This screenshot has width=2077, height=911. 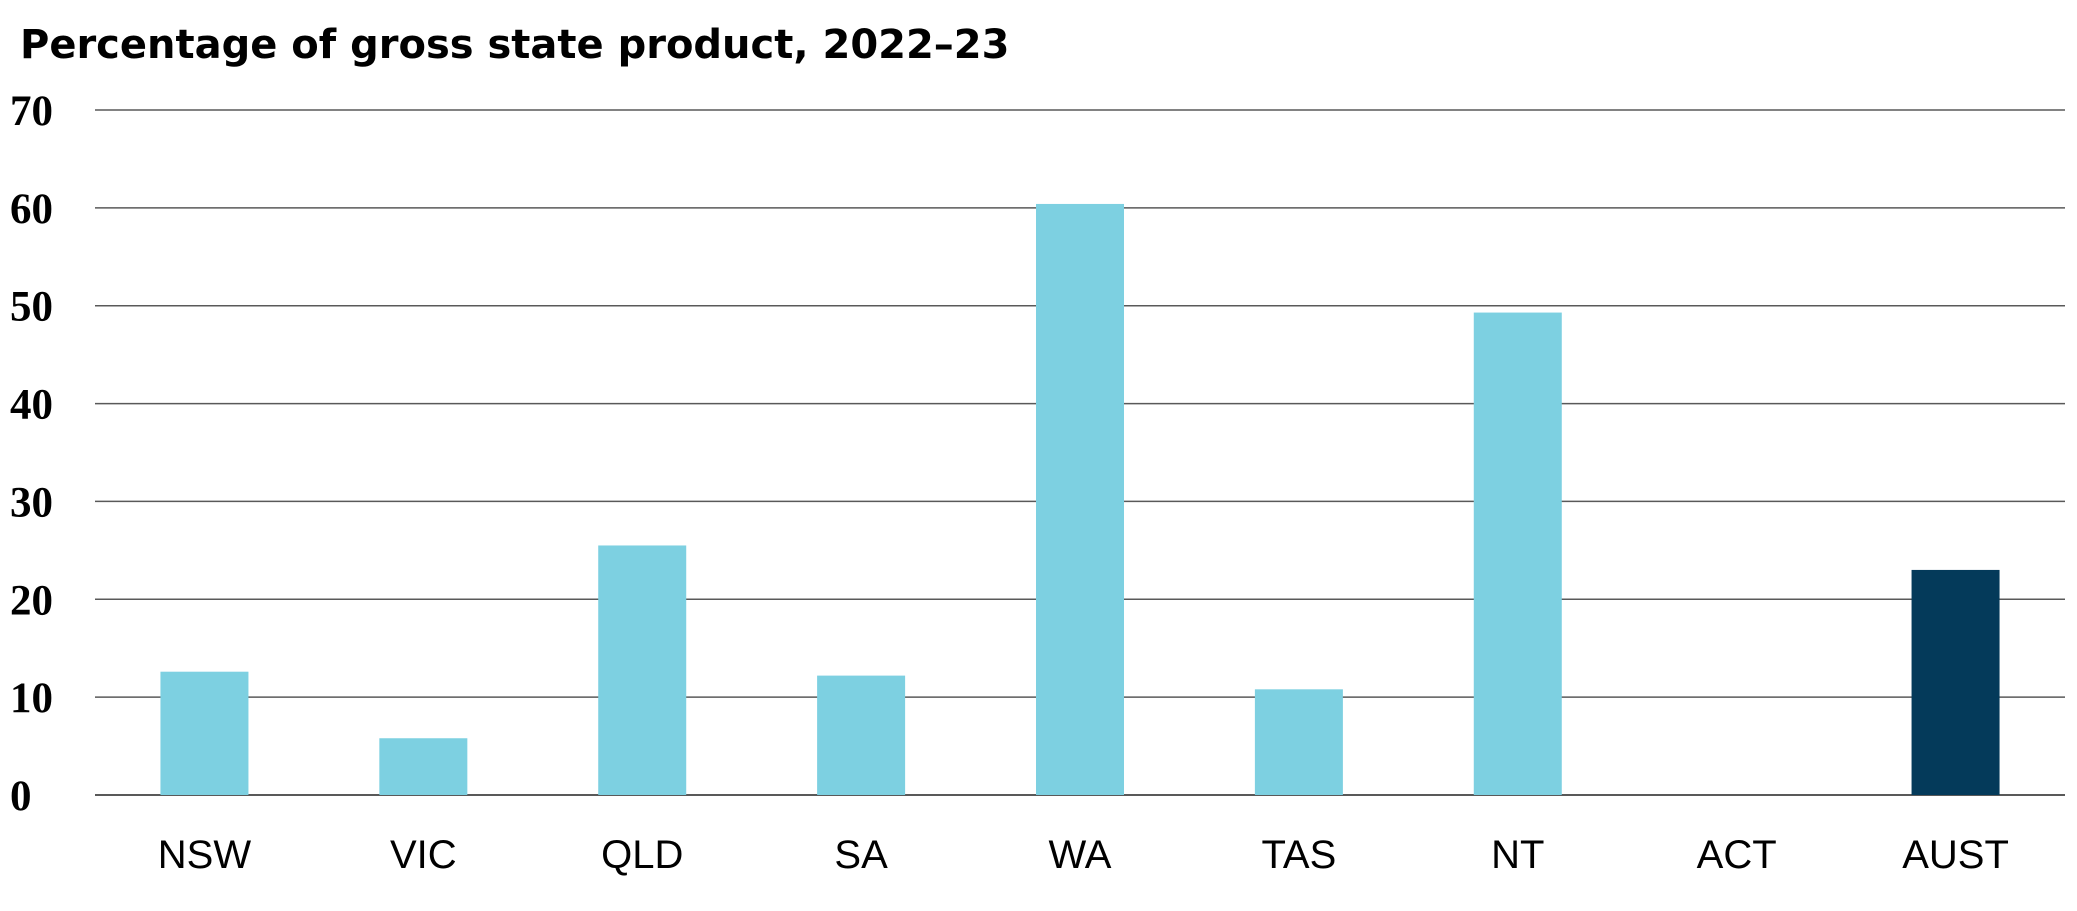 I want to click on bar-nt, so click(x=1517, y=553).